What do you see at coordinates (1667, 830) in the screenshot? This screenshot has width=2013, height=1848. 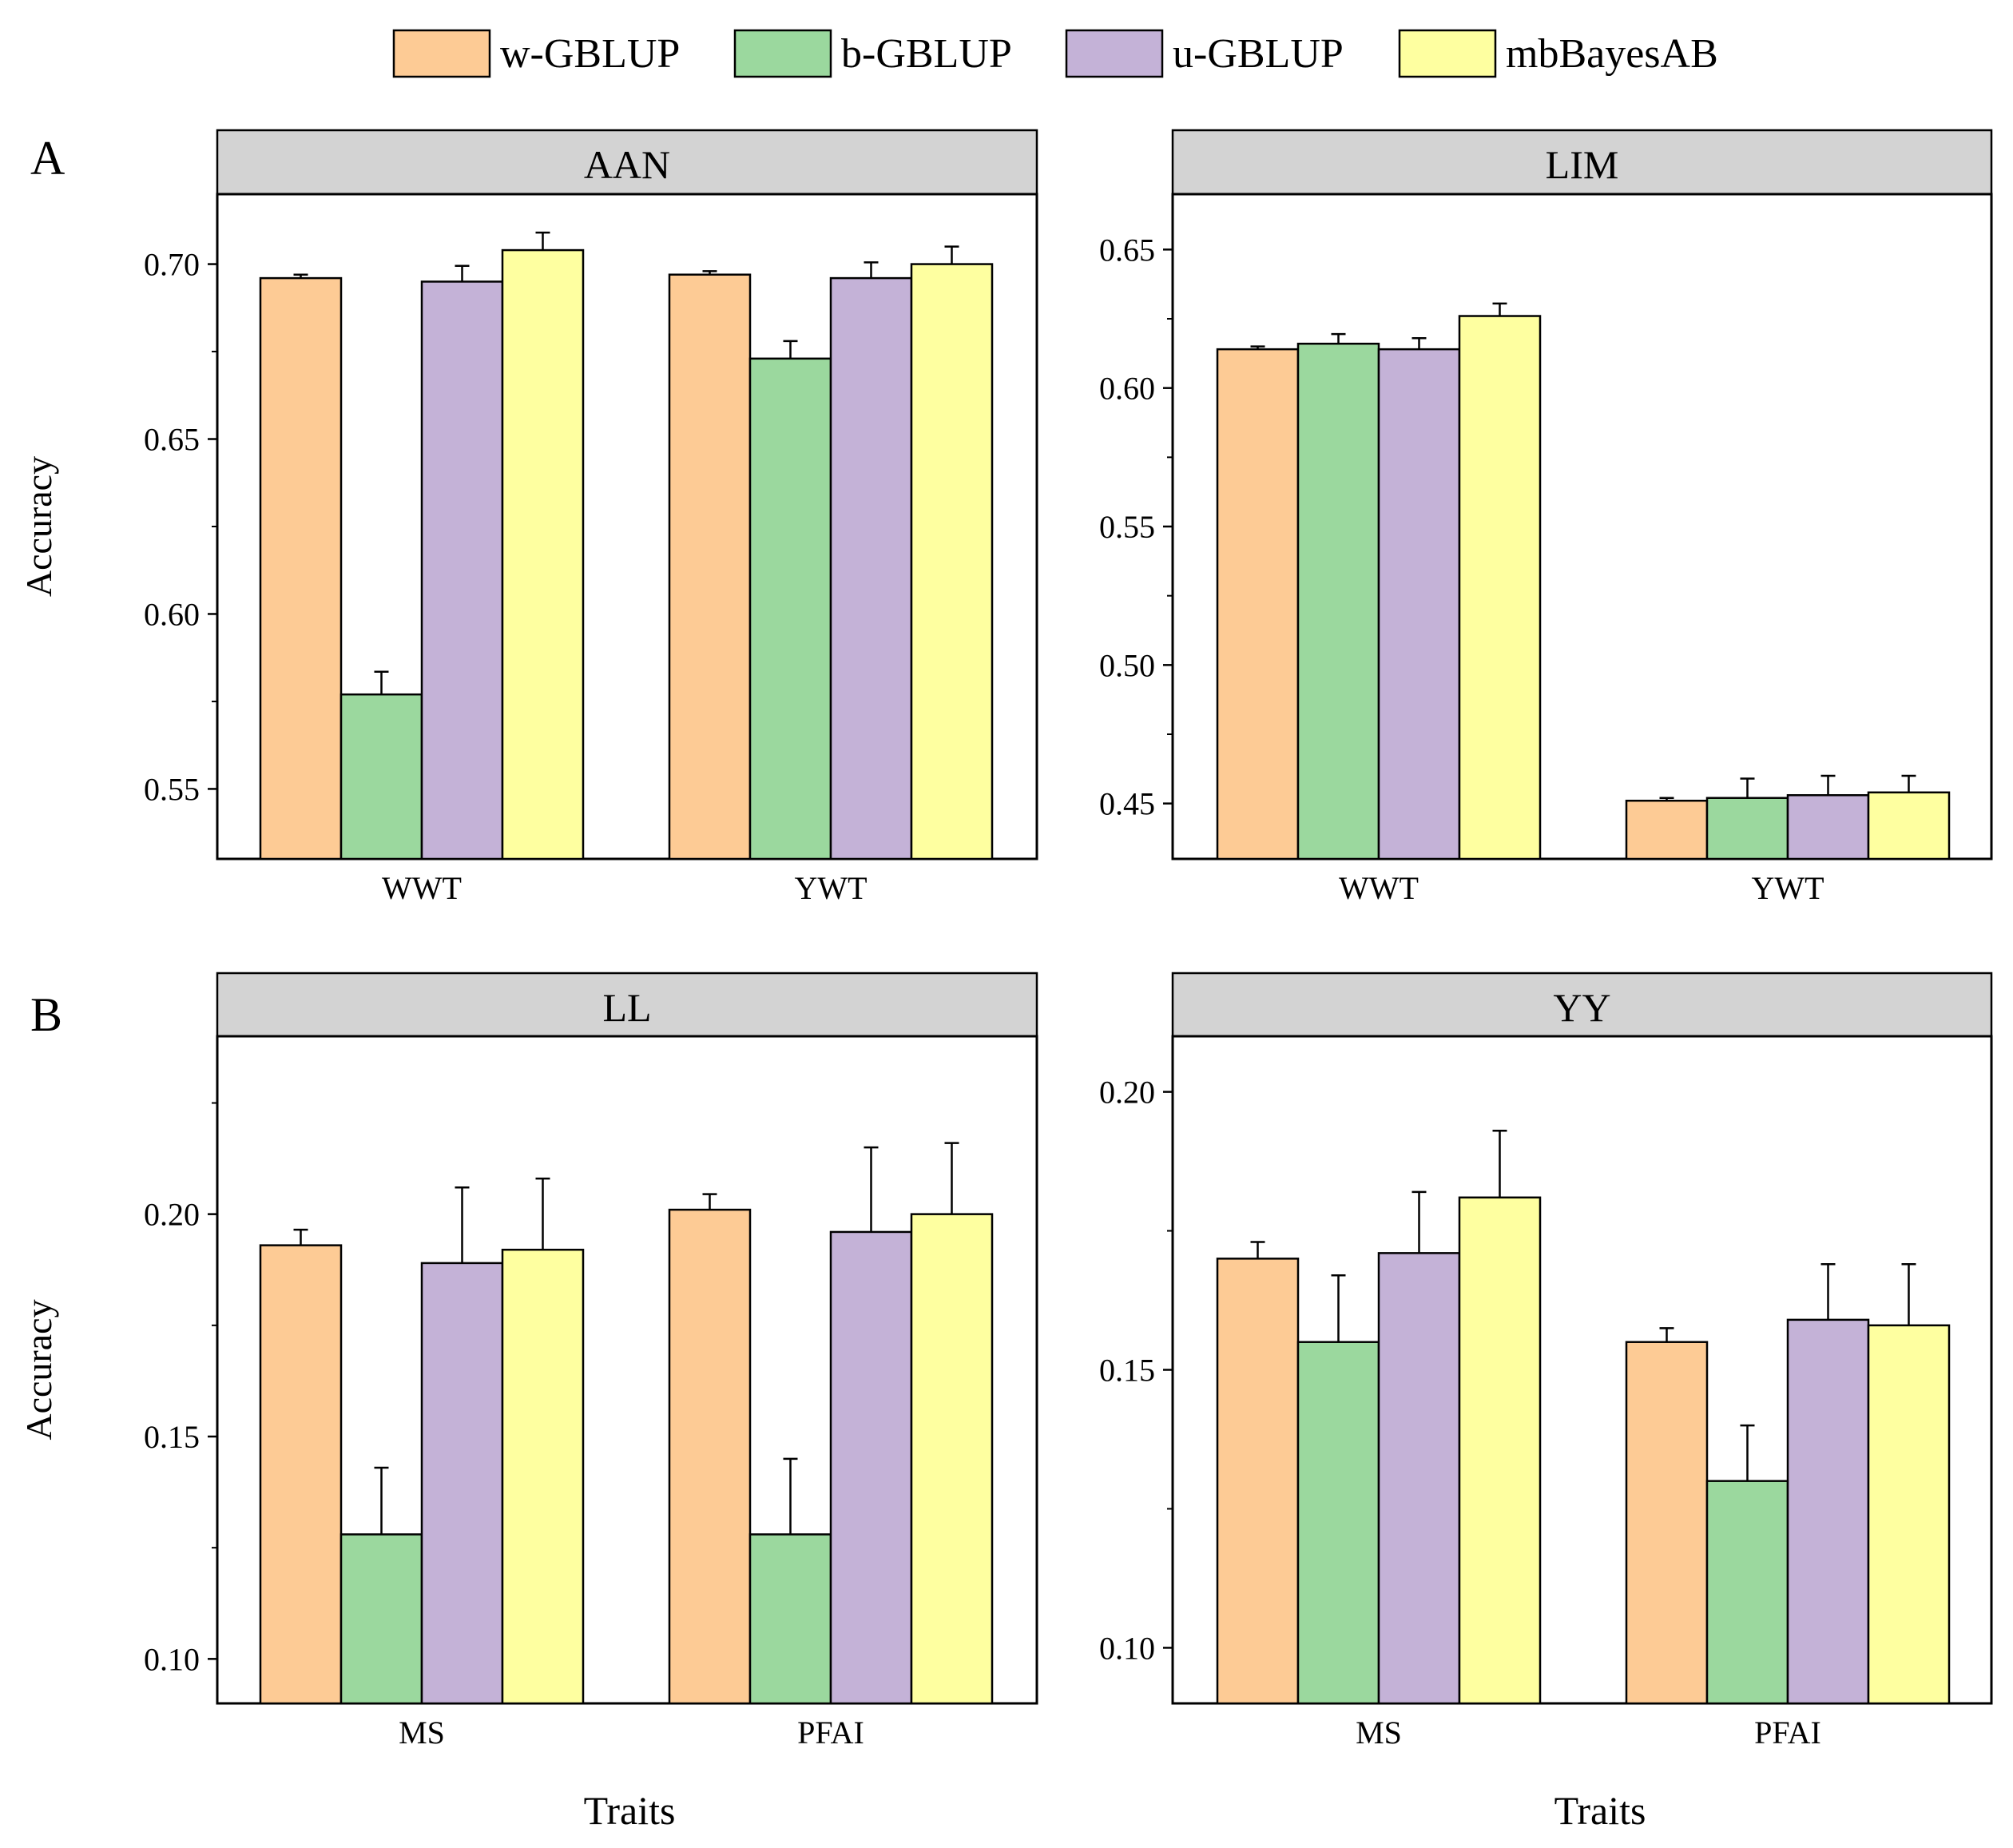 I see `panel-lim-bar-ywt-w-gblup` at bounding box center [1667, 830].